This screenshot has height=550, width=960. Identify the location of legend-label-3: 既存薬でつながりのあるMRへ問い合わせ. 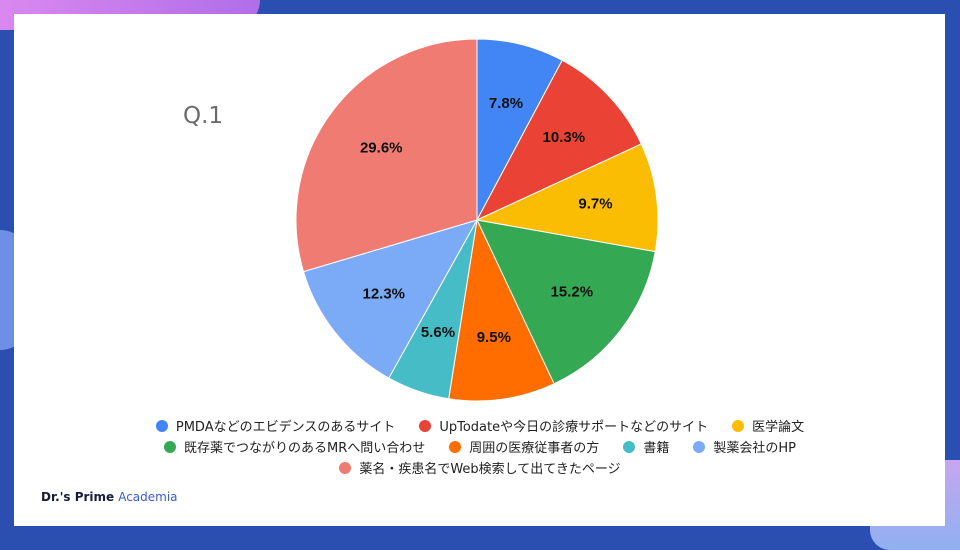
(305, 448).